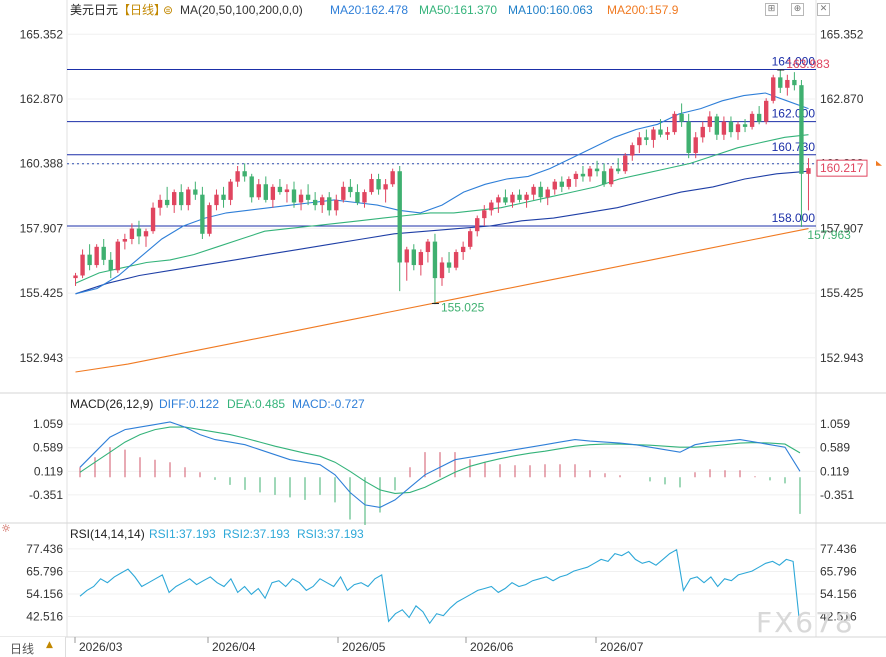 Image resolution: width=886 pixels, height=657 pixels. What do you see at coordinates (838, 617) in the screenshot?
I see `rsi-tick-right: 42.516` at bounding box center [838, 617].